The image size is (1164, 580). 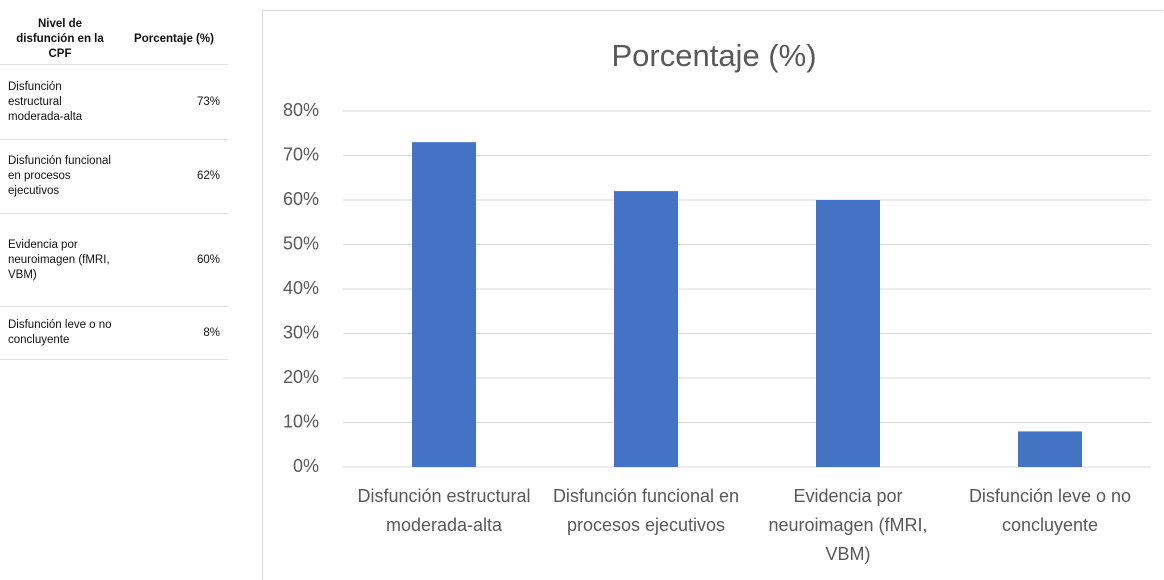 What do you see at coordinates (1050, 510) in the screenshot?
I see `x-tick-label: Disfunción leve o no concluyente` at bounding box center [1050, 510].